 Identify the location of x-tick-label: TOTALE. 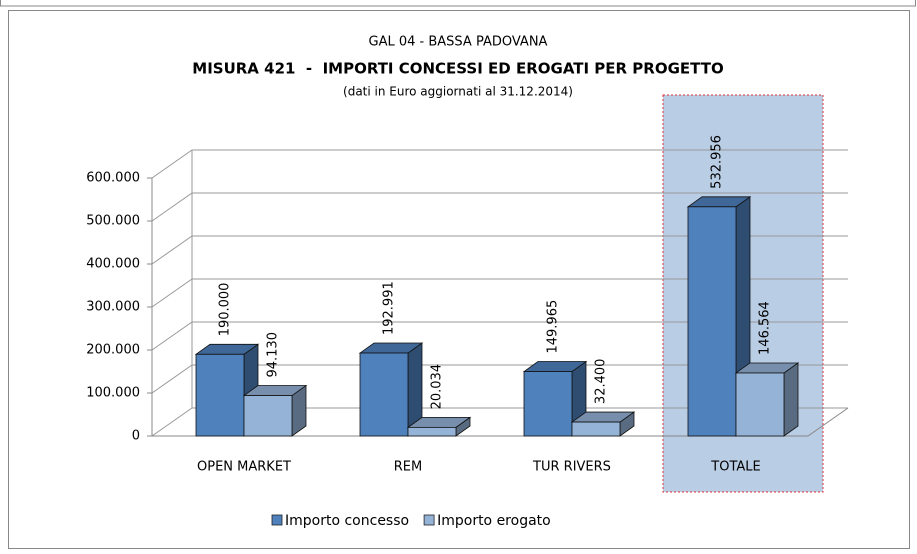
(735, 467).